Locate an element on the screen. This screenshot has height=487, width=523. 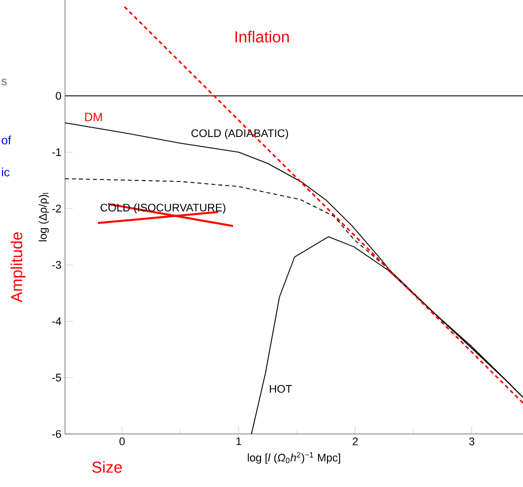
y-tick-label: 0 is located at coordinates (59, 96).